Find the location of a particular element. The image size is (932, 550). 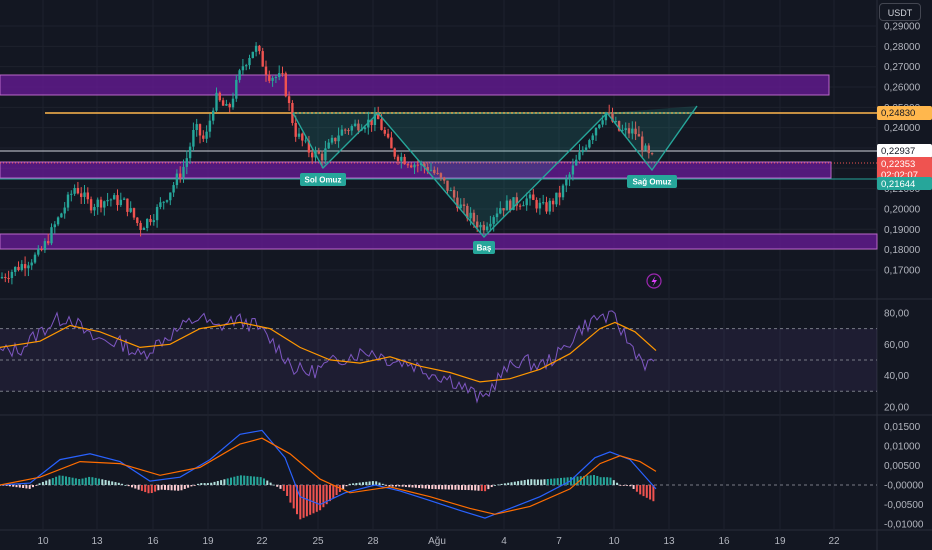

price-axis-label: 0,26000 is located at coordinates (902, 87).